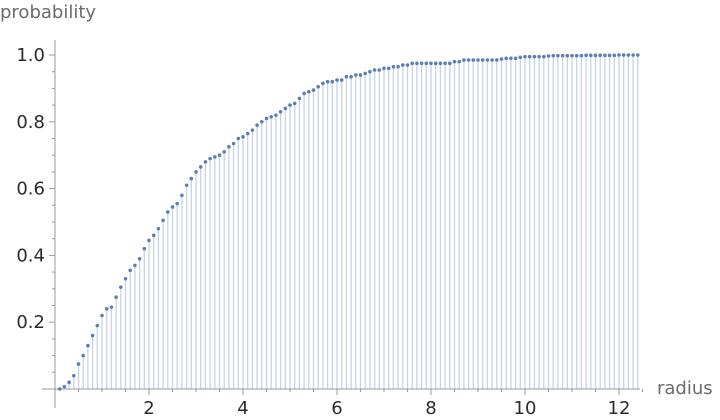 The height and width of the screenshot is (420, 720). I want to click on x-tick-label: 2, so click(148, 408).